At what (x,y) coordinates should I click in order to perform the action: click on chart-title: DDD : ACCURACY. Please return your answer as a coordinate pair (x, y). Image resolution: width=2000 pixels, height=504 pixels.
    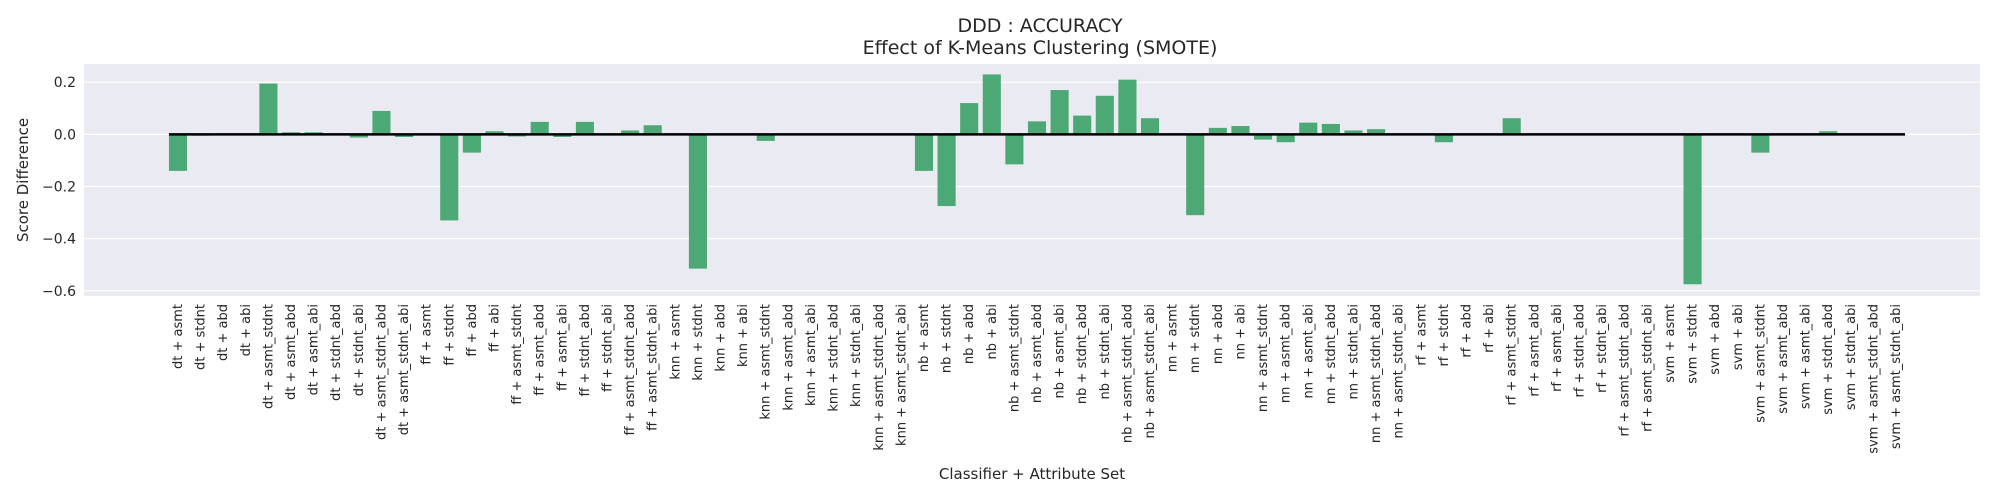
    Looking at the image, I should click on (1040, 26).